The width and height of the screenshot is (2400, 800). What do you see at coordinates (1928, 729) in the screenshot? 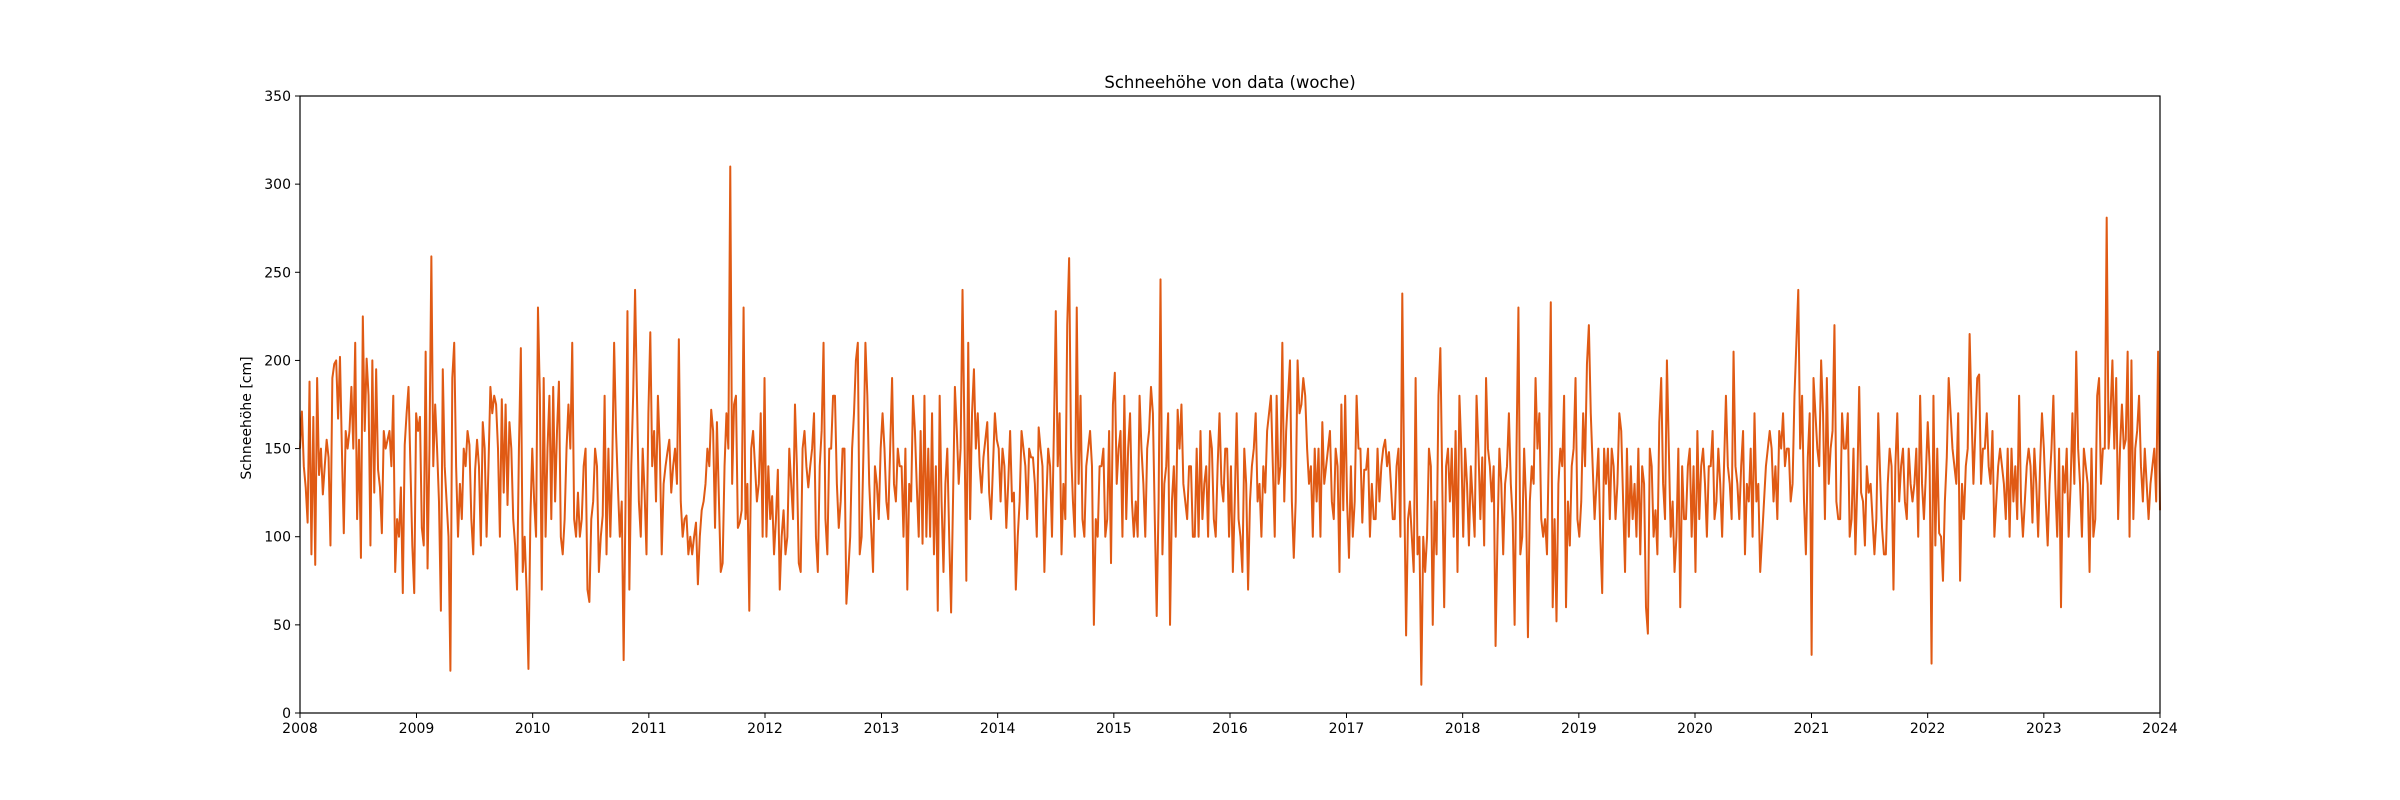
I see `x-tick-label-2022: 2022` at bounding box center [1928, 729].